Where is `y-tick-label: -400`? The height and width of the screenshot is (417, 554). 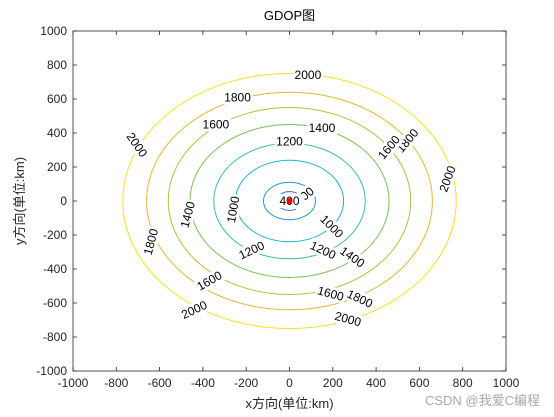 y-tick-label: -400 is located at coordinates (55, 269).